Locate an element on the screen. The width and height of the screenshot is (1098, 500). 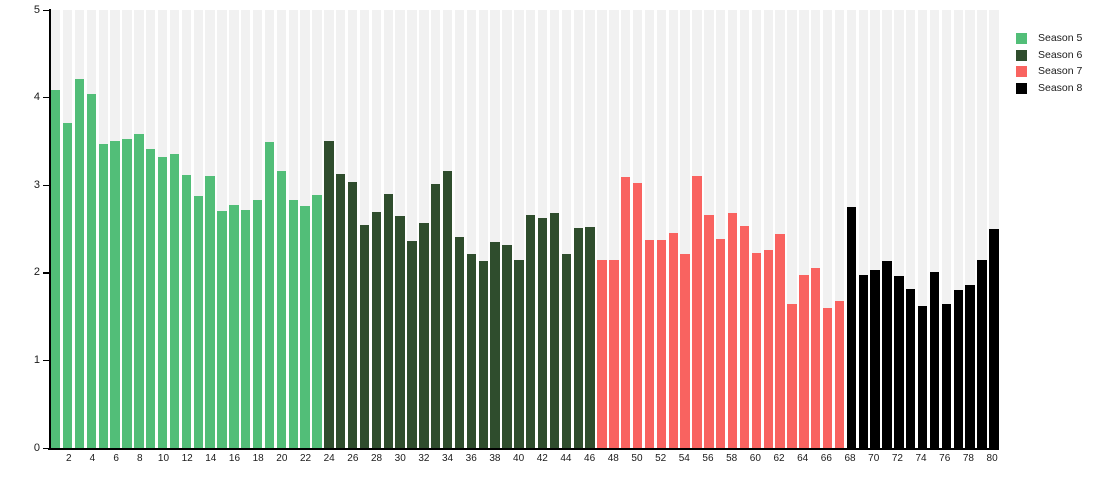
x-tick-label: 58 is located at coordinates (732, 458).